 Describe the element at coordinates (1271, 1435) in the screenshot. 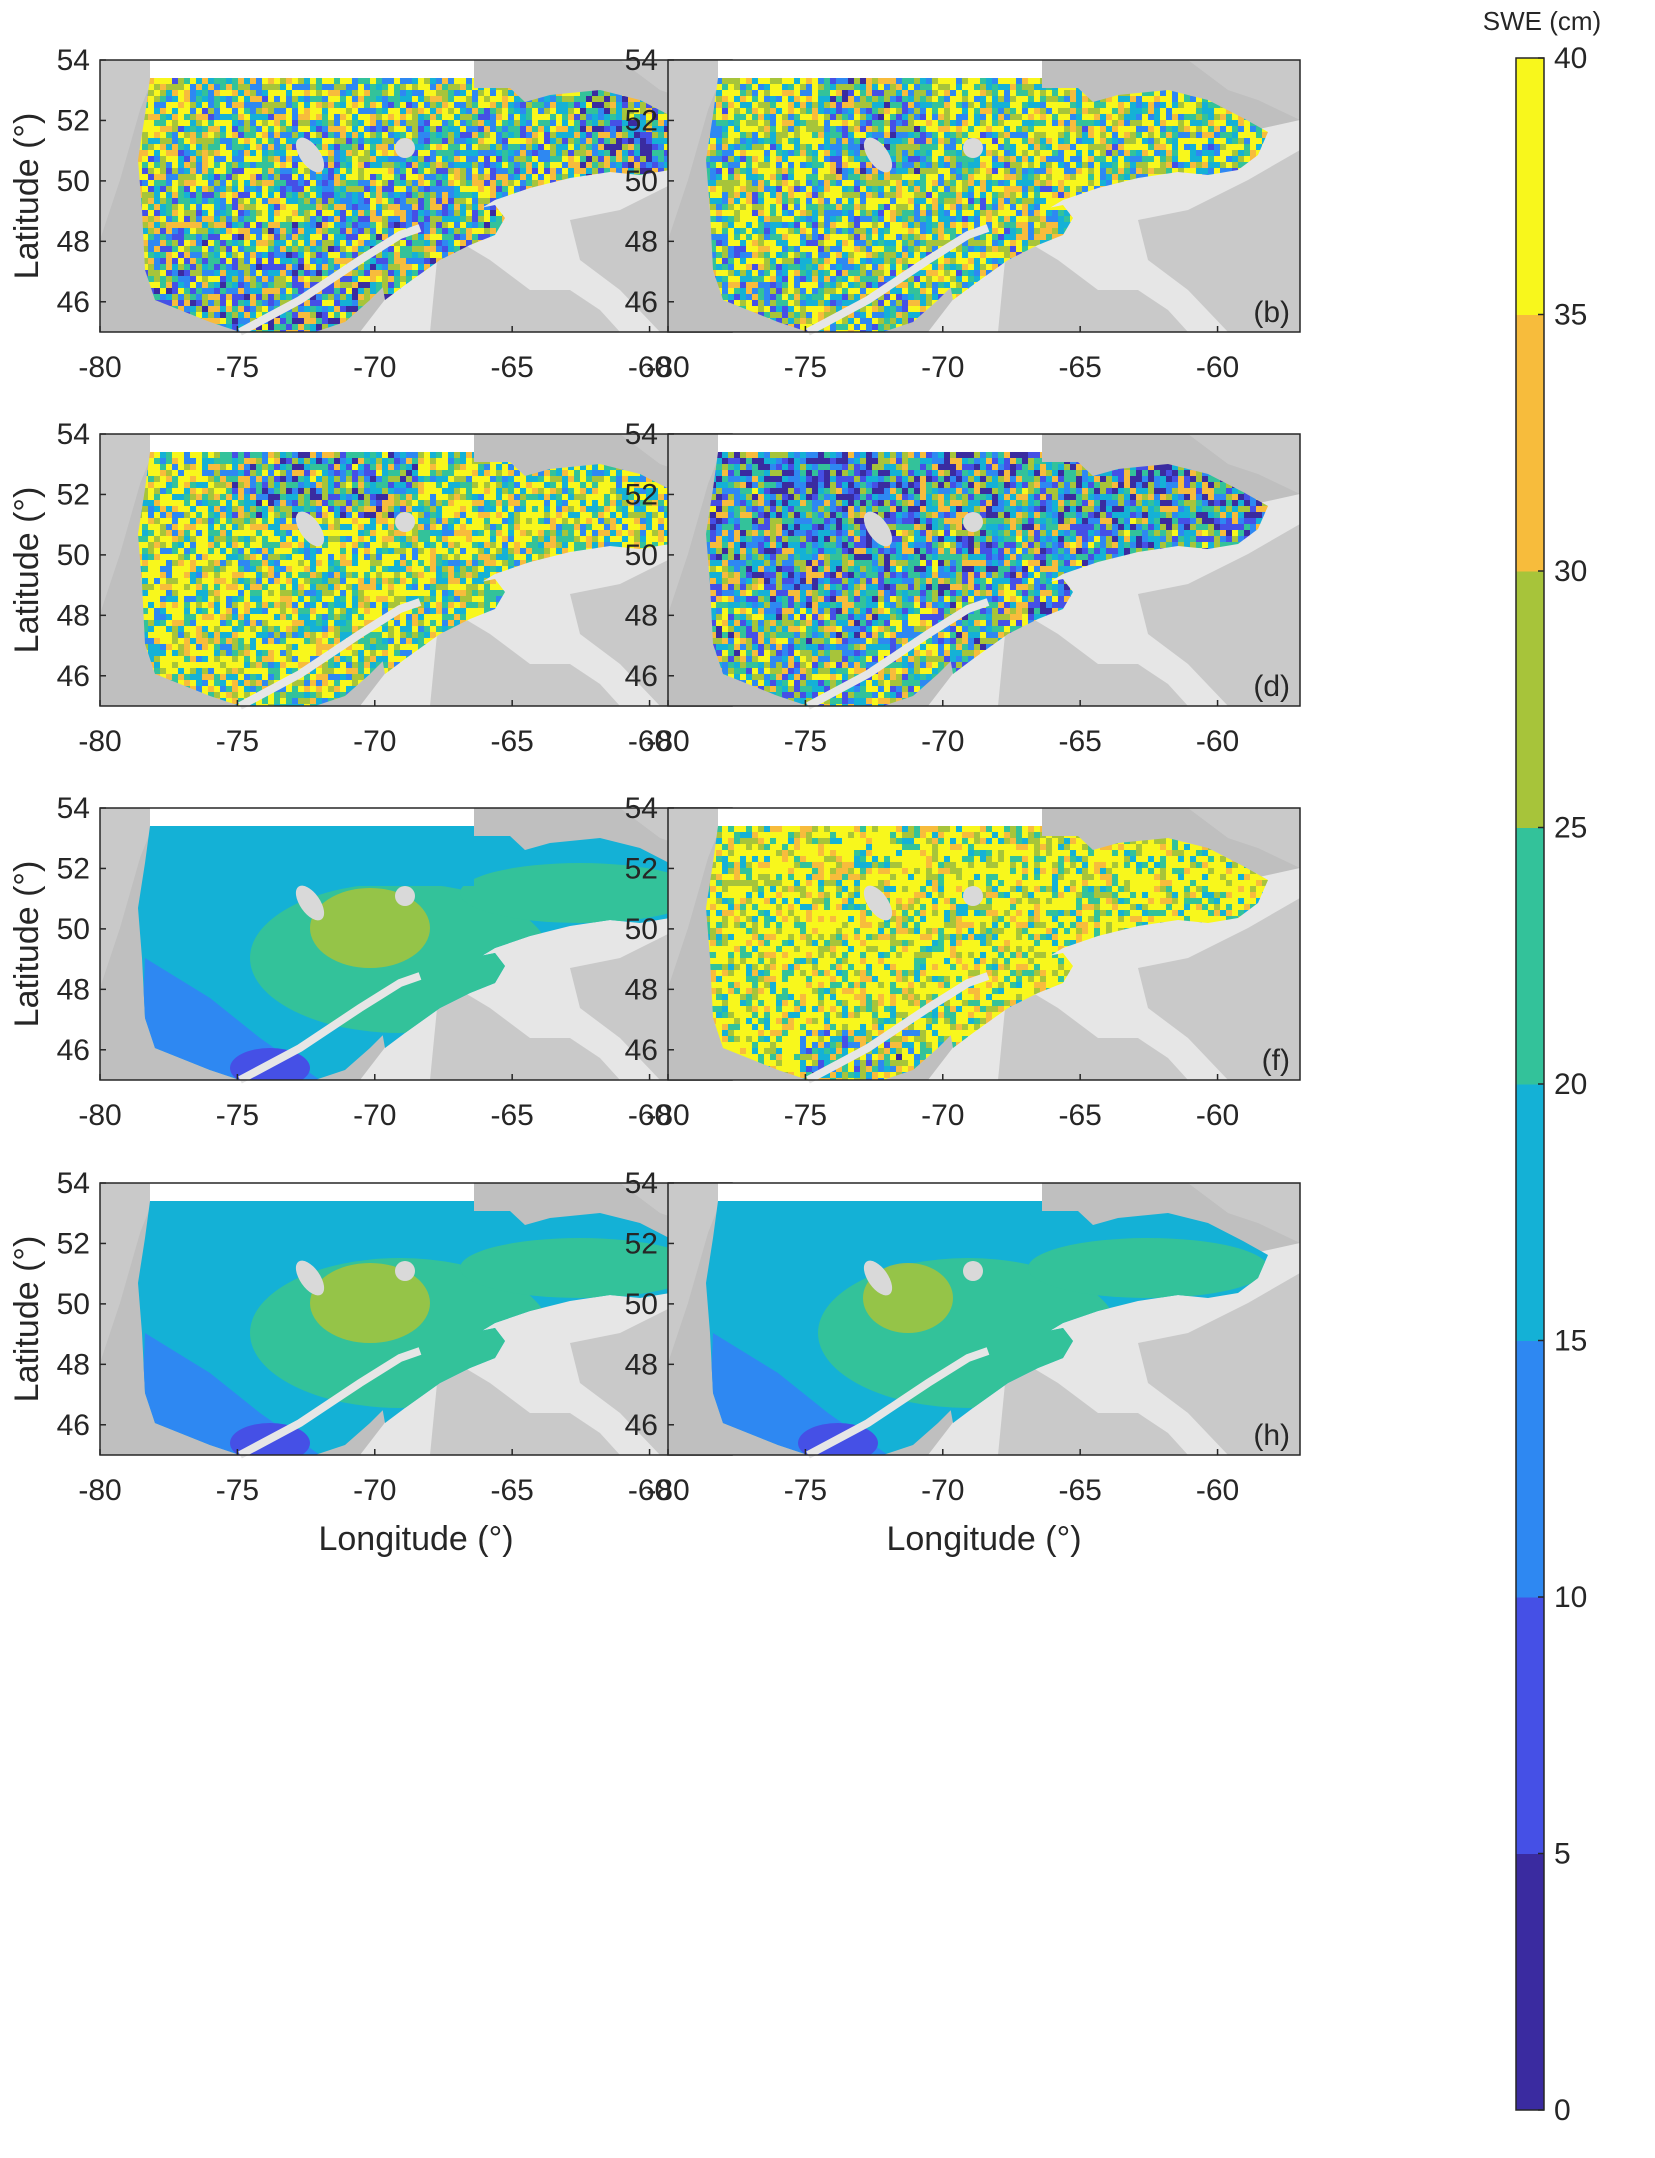

I see `panel-label: (h)` at that location.